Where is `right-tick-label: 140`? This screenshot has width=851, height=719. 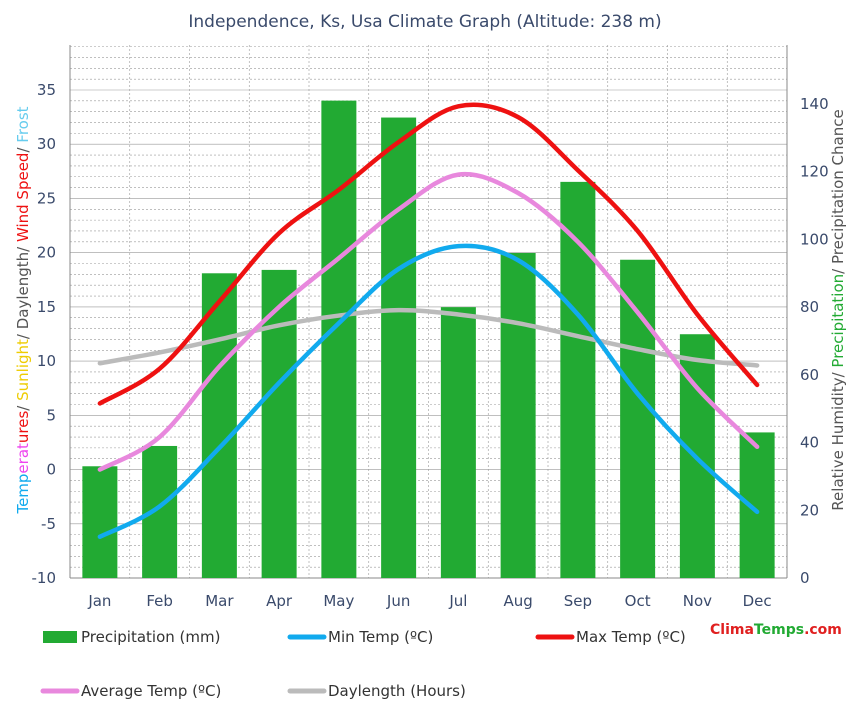 right-tick-label: 140 is located at coordinates (814, 104).